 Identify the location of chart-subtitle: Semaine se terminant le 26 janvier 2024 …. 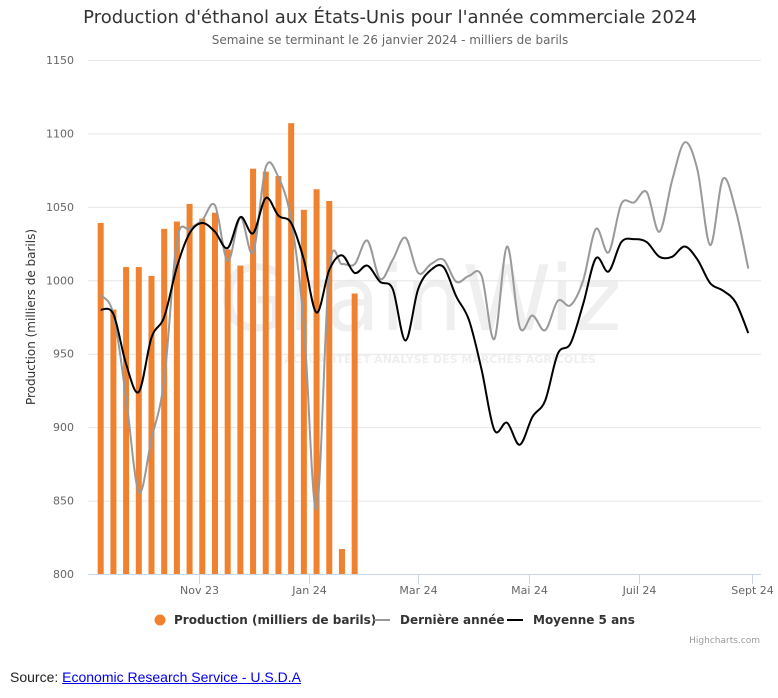
(390, 40).